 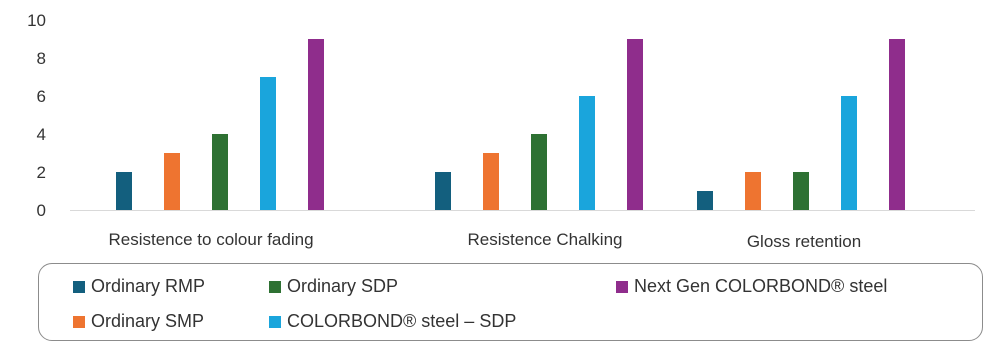 I want to click on y-tick-label: 0, so click(x=41, y=210).